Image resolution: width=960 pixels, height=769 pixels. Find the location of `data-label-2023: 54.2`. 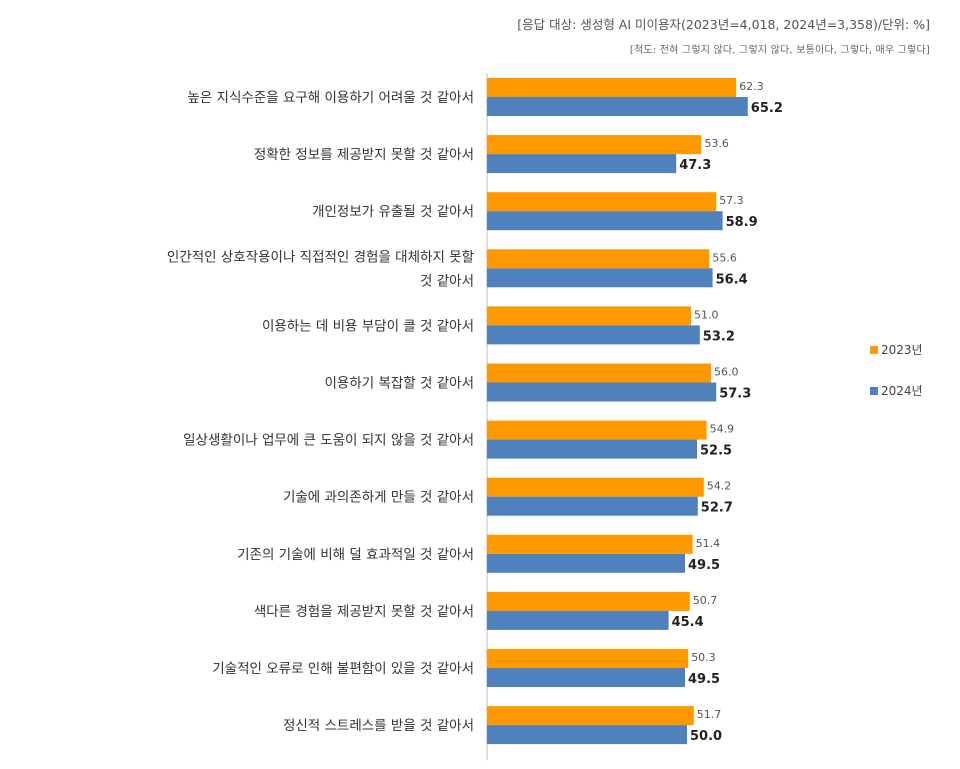

data-label-2023: 54.2 is located at coordinates (719, 486).